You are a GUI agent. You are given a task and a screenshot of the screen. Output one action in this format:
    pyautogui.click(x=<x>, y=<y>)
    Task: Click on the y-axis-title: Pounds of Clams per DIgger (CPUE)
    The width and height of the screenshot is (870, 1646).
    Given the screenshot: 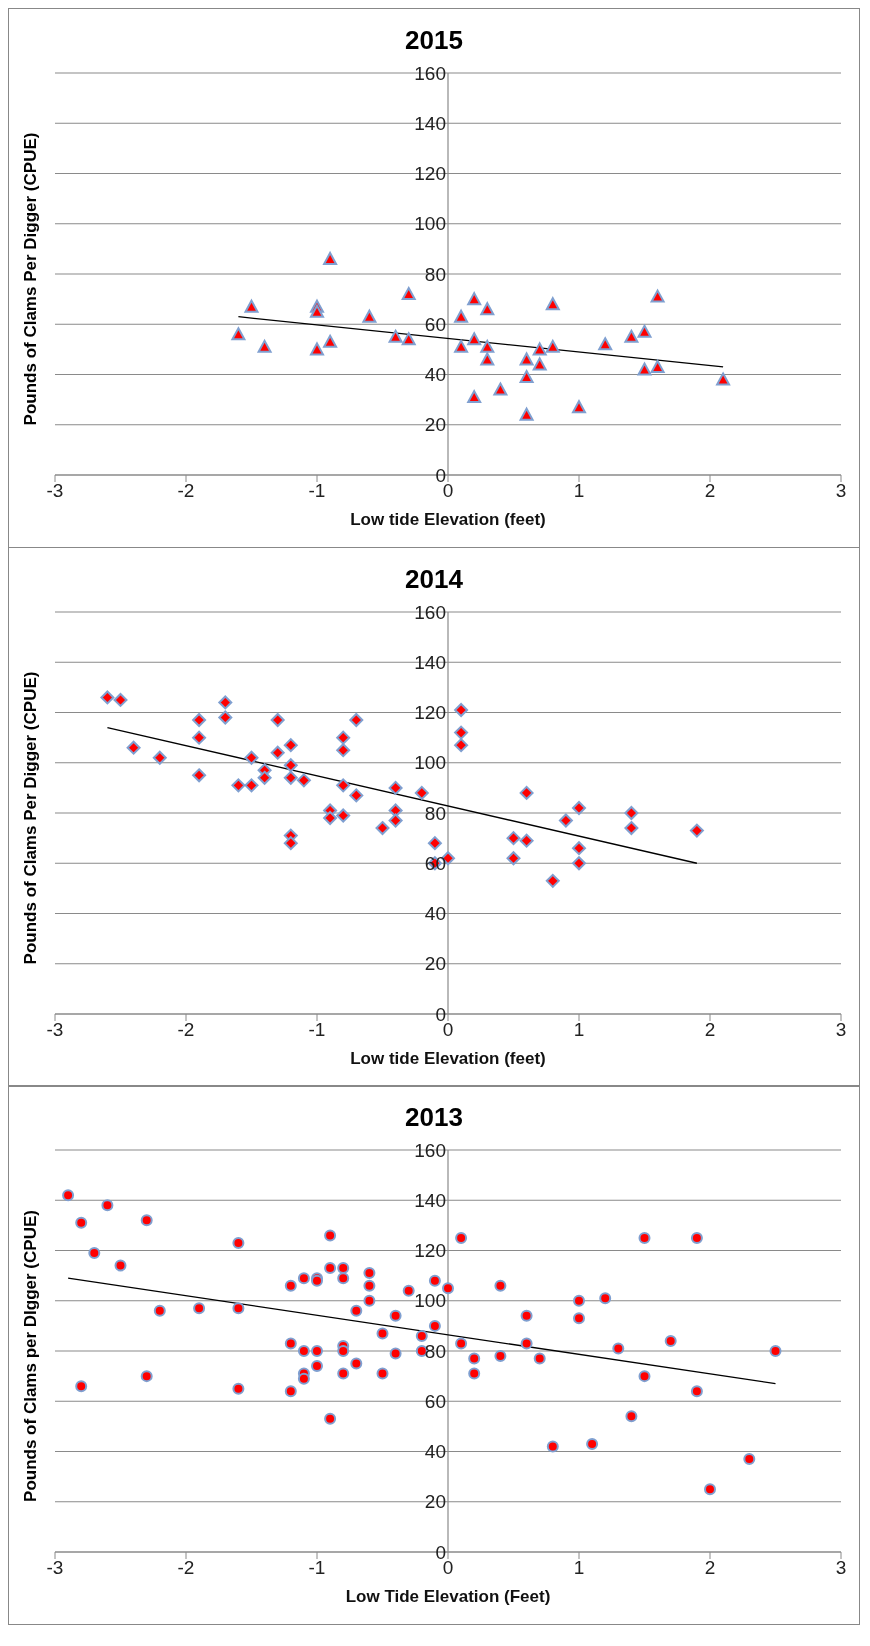 What is the action you would take?
    pyautogui.click(x=31, y=1356)
    